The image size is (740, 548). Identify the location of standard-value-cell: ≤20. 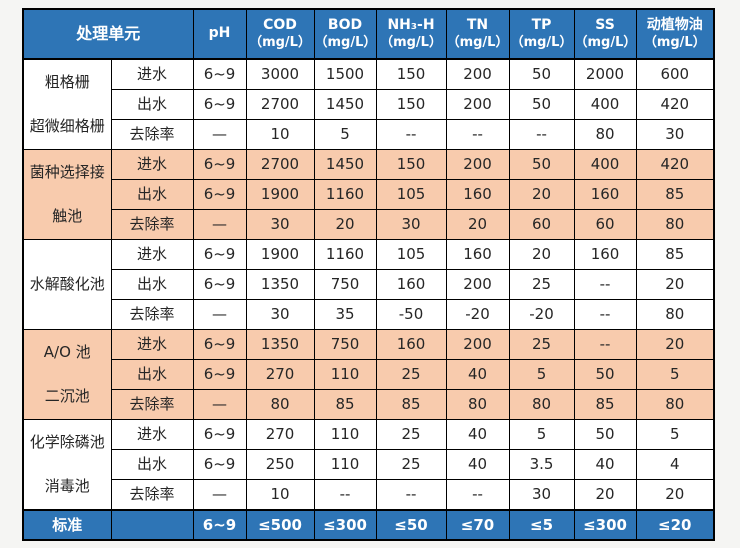
(675, 525).